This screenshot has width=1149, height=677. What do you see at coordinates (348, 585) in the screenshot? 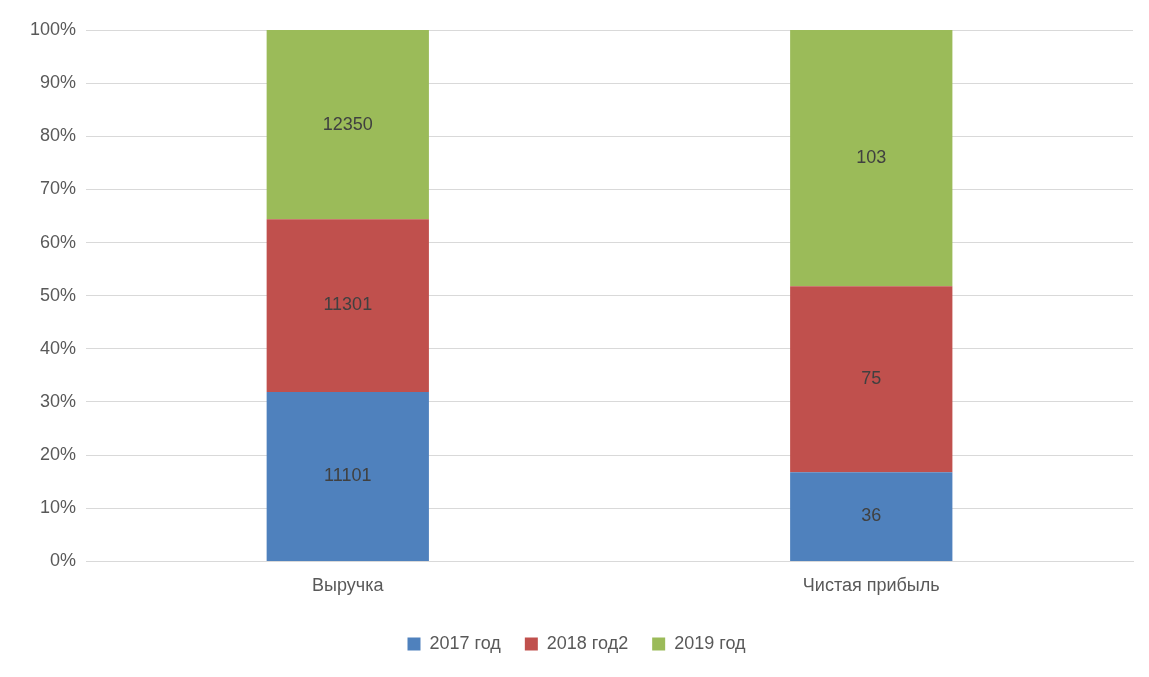
I see `x-tick-label: Выручка` at bounding box center [348, 585].